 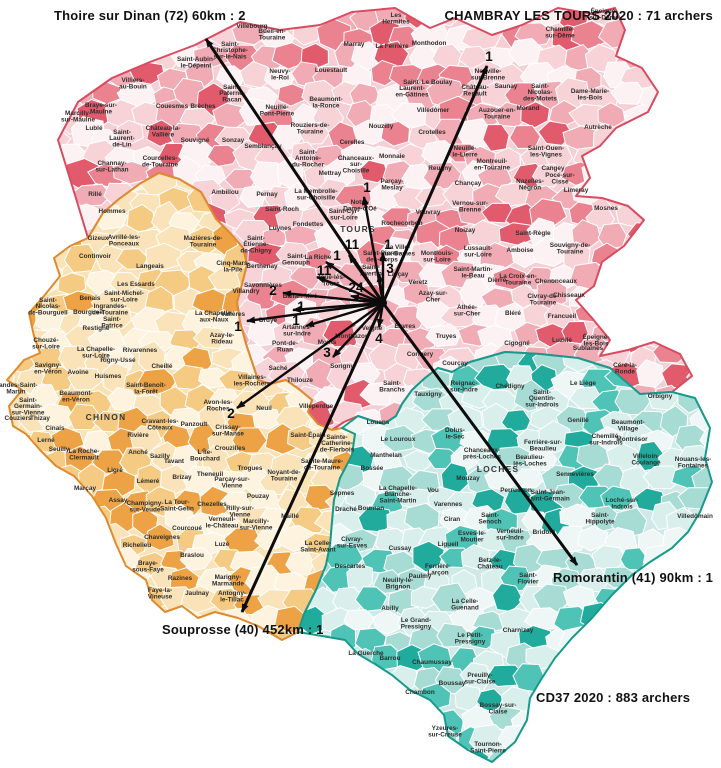 I want to click on commune-label: Pocé-sur-Cisse, so click(x=559, y=178).